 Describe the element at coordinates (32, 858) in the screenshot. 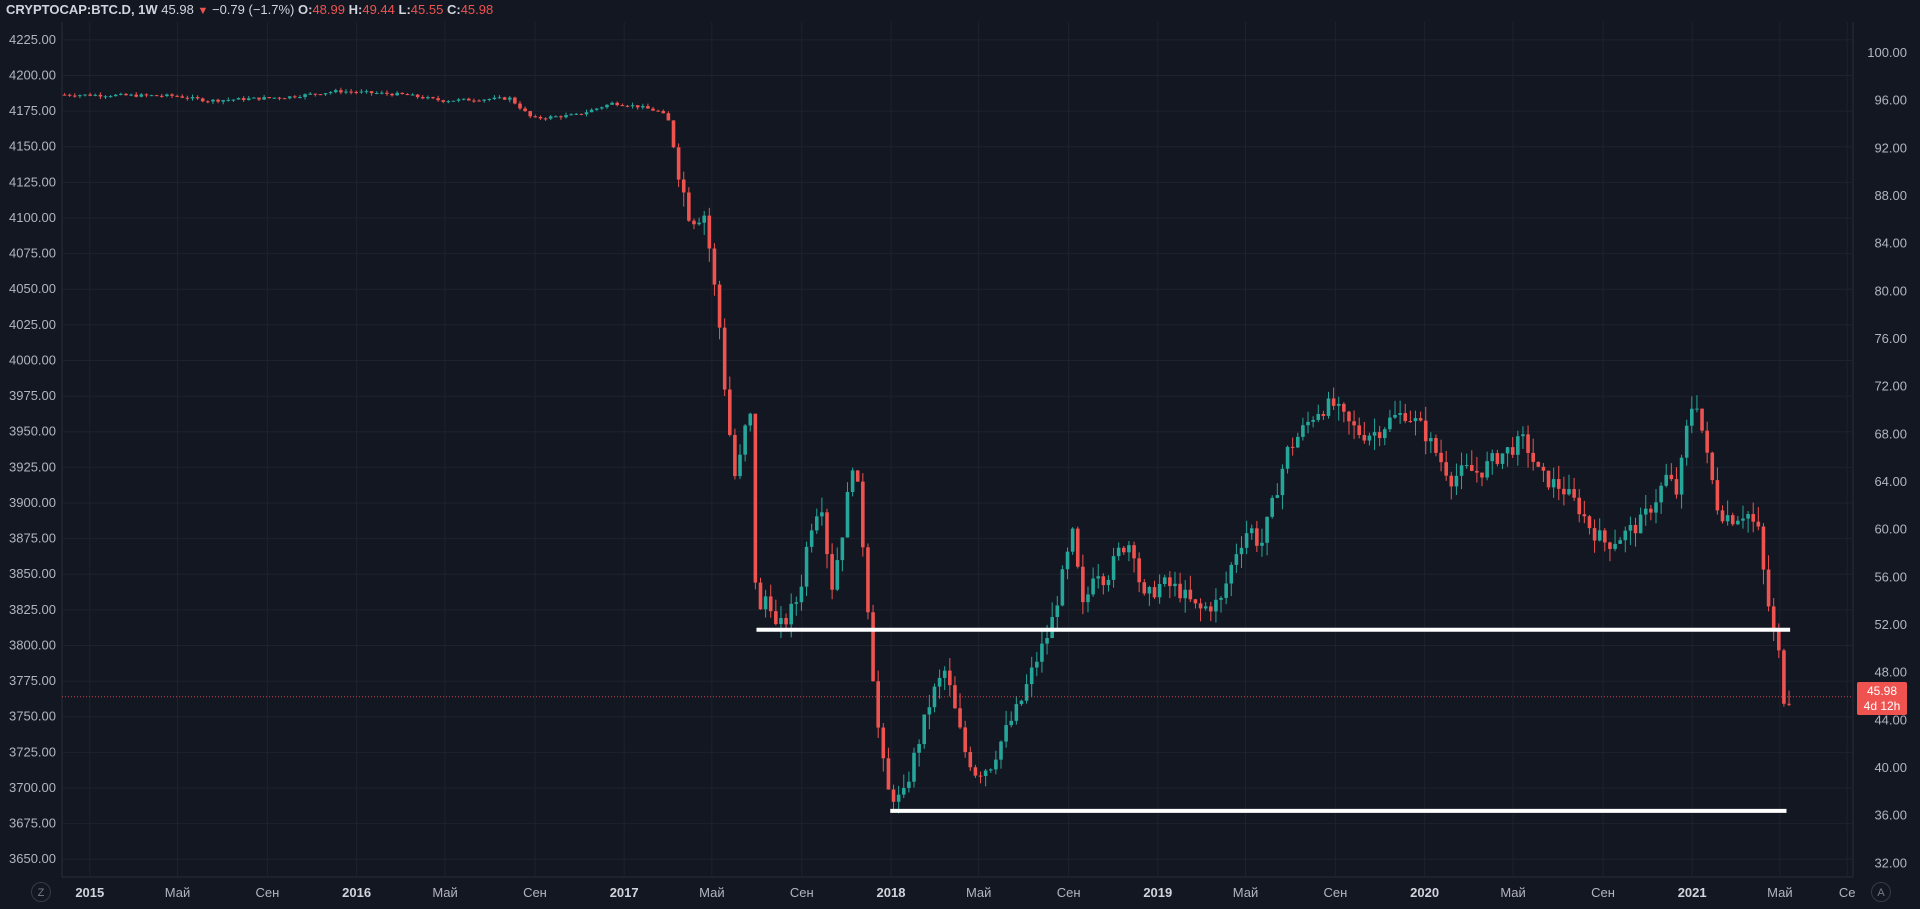

I see `left-tick-label: 3650.00` at that location.